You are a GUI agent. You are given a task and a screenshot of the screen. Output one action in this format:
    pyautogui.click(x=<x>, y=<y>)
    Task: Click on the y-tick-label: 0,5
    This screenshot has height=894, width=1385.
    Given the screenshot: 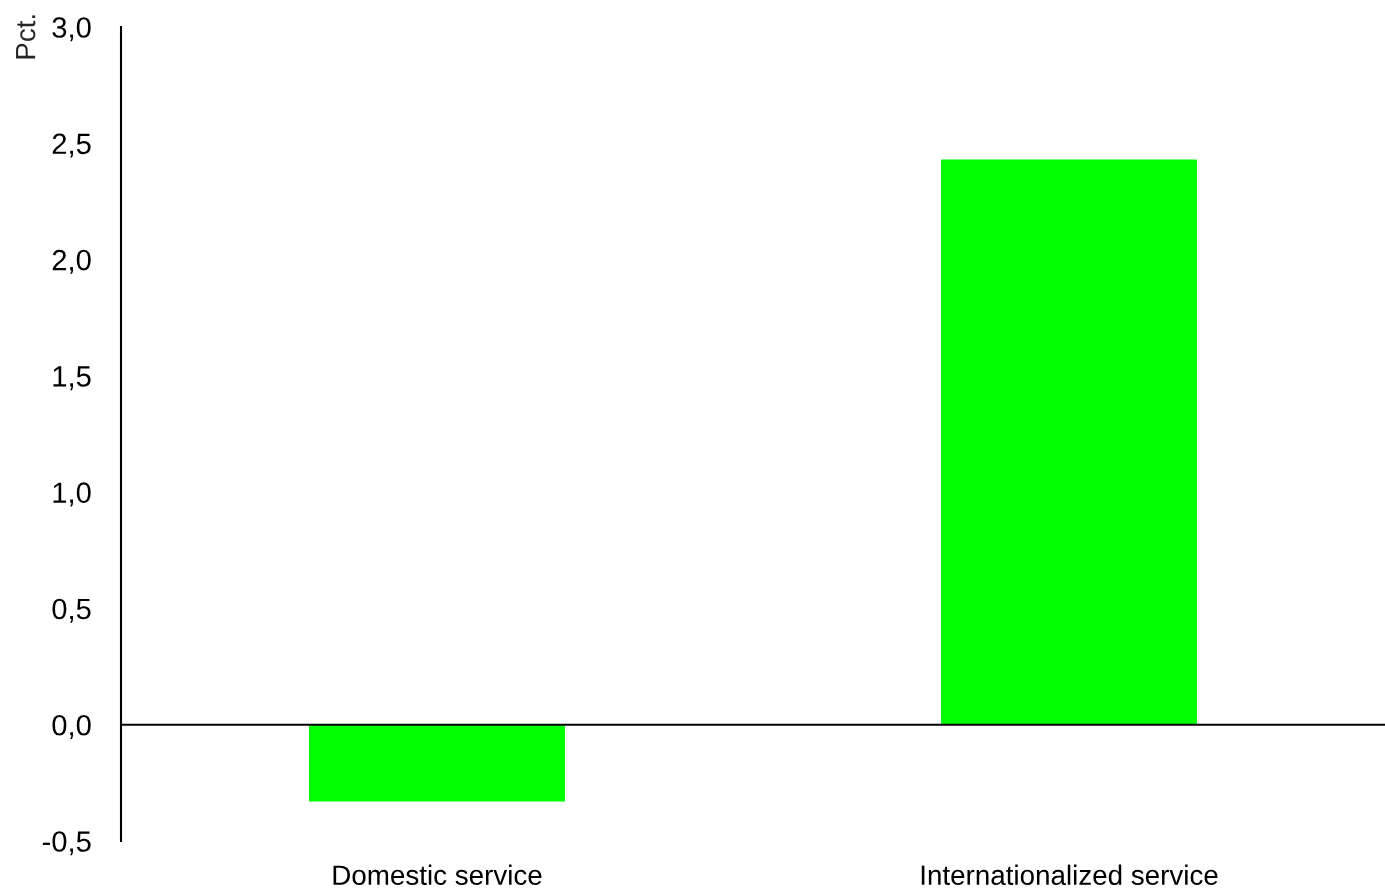 What is the action you would take?
    pyautogui.click(x=71, y=610)
    